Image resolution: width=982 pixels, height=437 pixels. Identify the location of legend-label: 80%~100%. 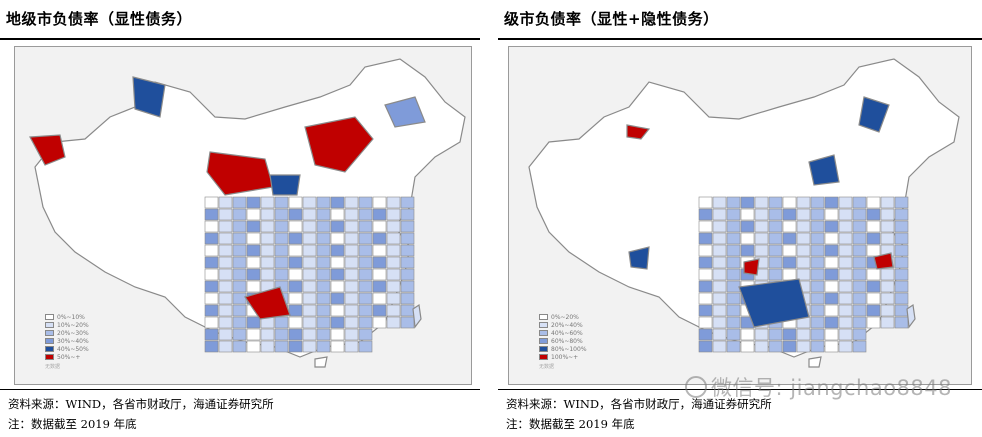
(569, 349).